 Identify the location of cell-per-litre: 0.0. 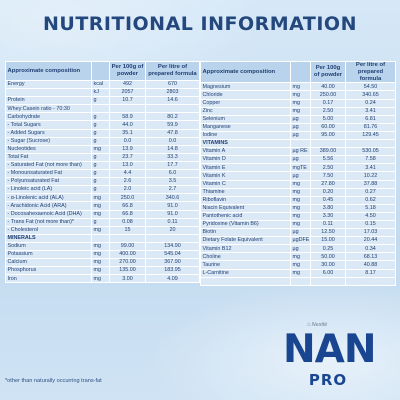
(172, 141).